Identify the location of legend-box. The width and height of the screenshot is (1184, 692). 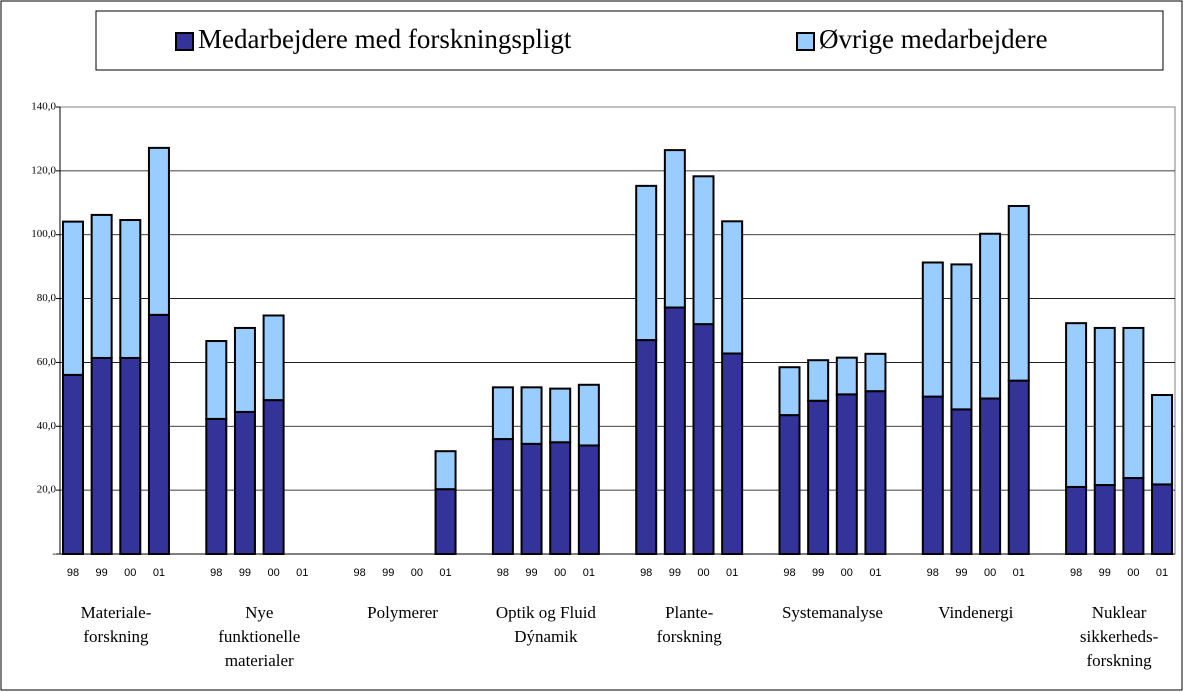
(629, 40).